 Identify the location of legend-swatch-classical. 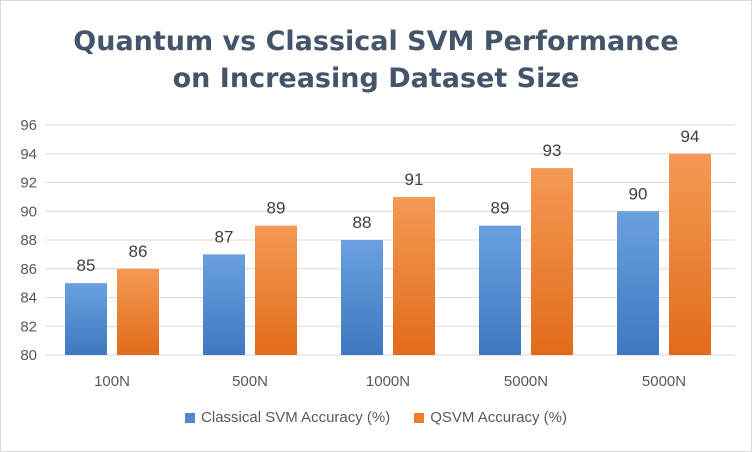
(190, 417).